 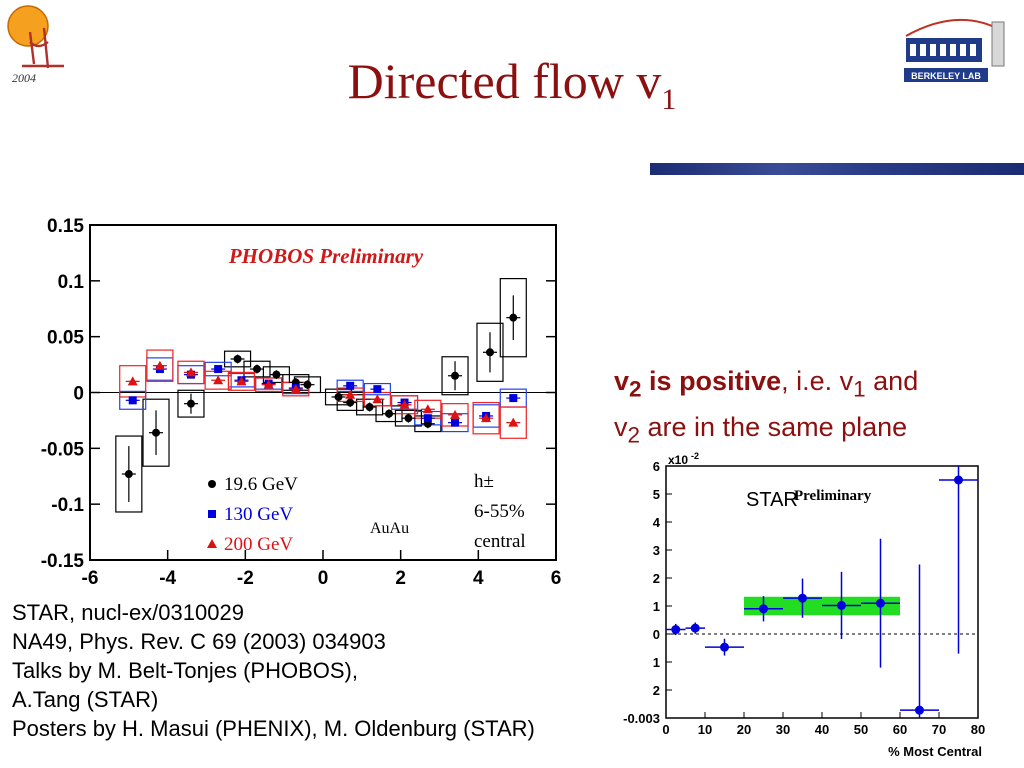 What do you see at coordinates (946, 76) in the screenshot?
I see `berkeley-lab-text: BERKELEY LAB` at bounding box center [946, 76].